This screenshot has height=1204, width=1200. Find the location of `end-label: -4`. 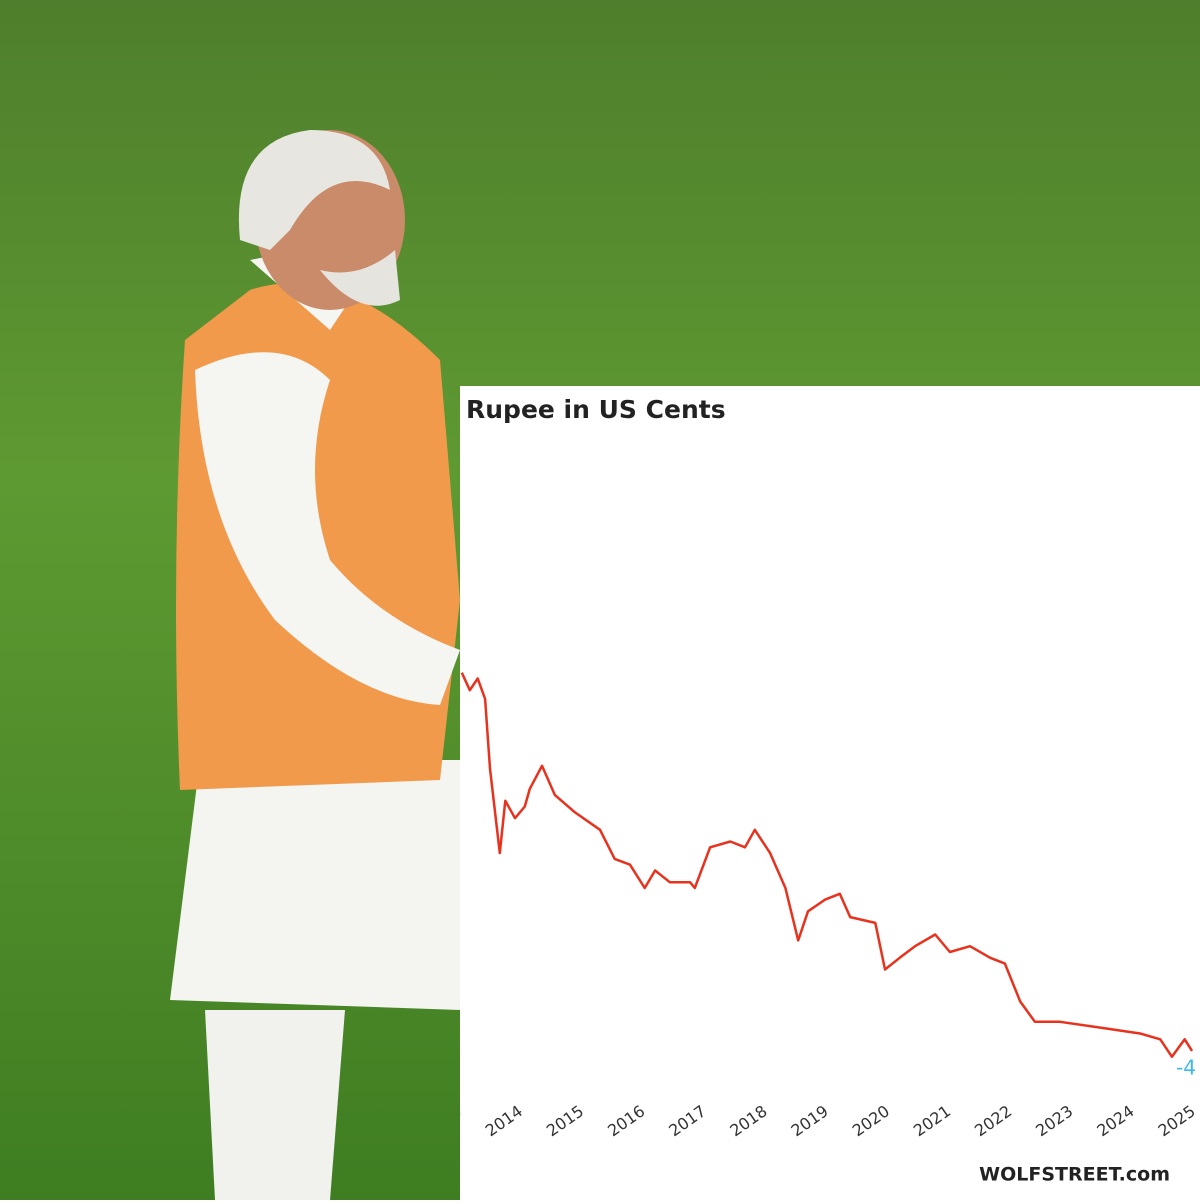

end-label: -4 is located at coordinates (1186, 1067).